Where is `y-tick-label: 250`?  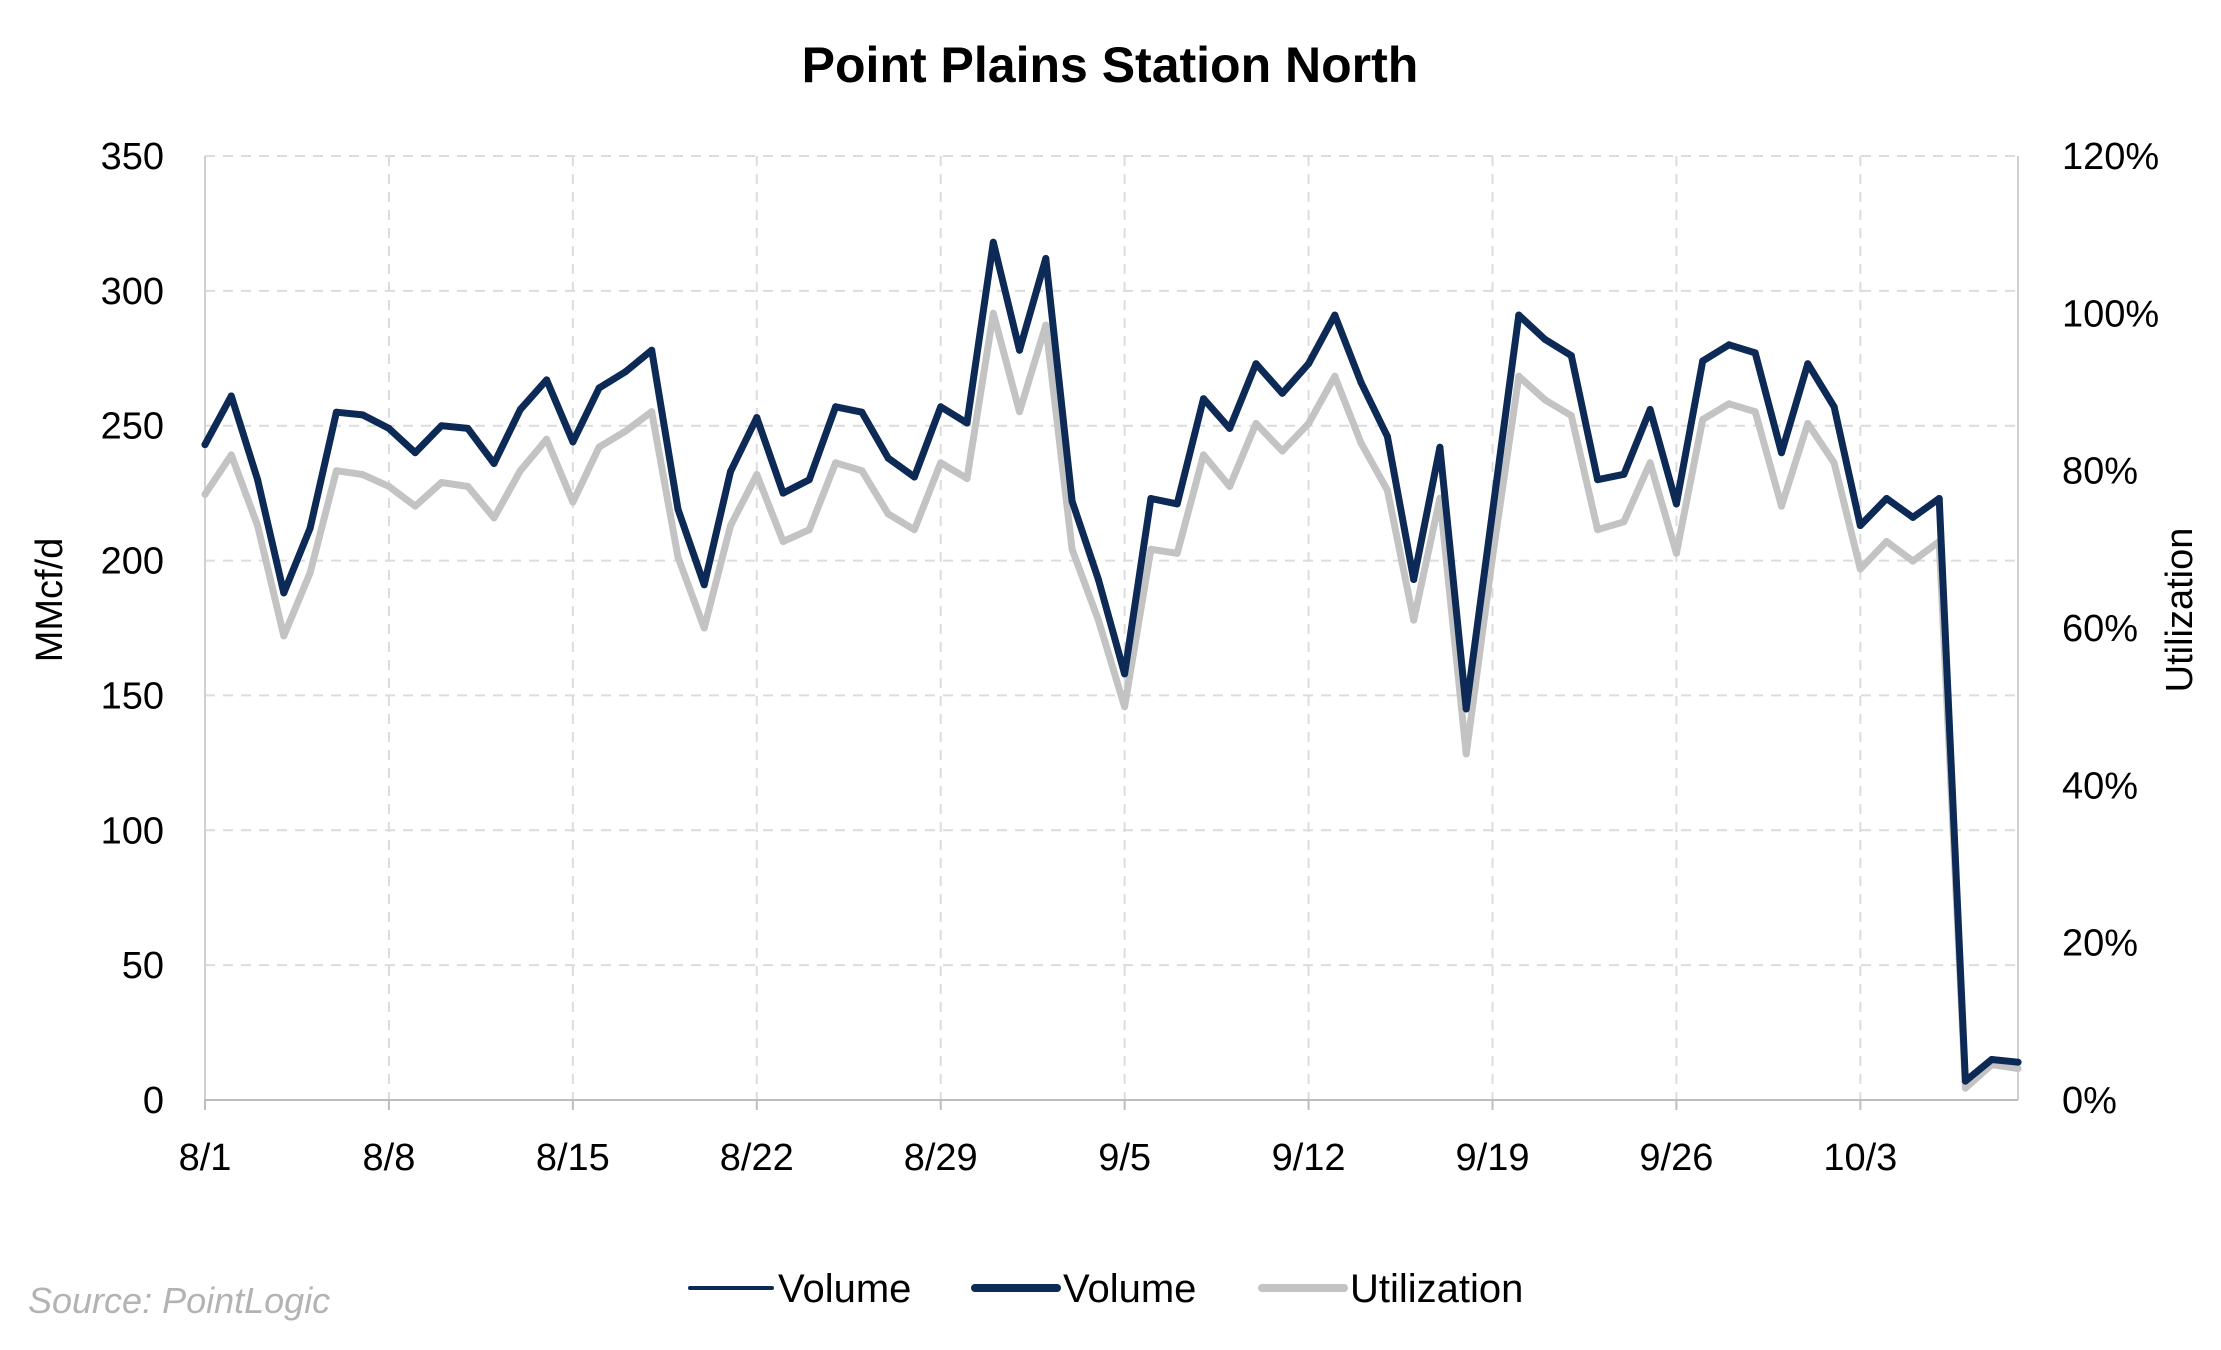
y-tick-label: 250 is located at coordinates (132, 427).